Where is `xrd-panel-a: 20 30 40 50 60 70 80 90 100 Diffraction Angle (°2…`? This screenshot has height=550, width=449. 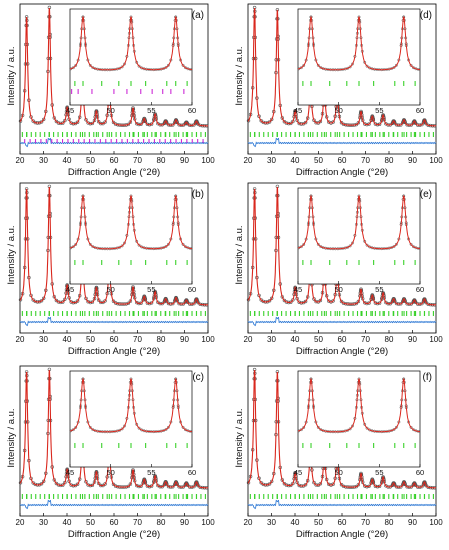 xrd-panel-a: 20 30 40 50 60 70 80 90 100 Diffraction Angle (°2… is located at coordinates (110, 90).